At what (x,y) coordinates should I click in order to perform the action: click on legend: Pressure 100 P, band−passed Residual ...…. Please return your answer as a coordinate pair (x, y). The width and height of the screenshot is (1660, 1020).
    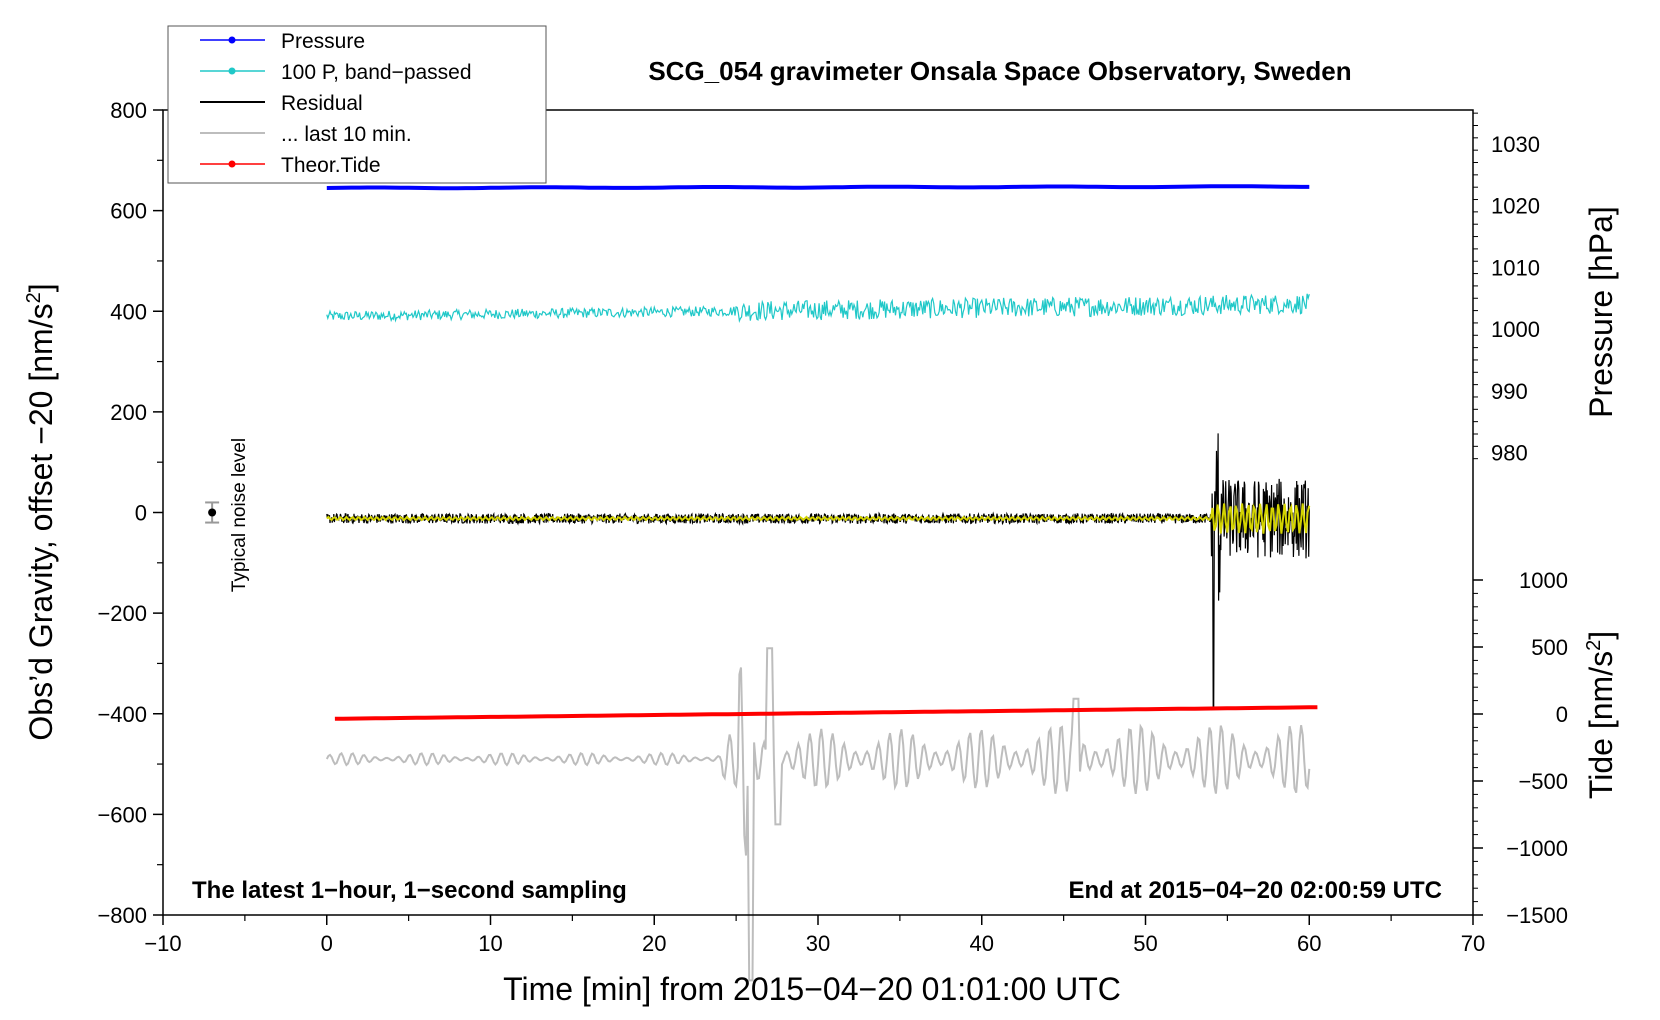
    Looking at the image, I should click on (357, 104).